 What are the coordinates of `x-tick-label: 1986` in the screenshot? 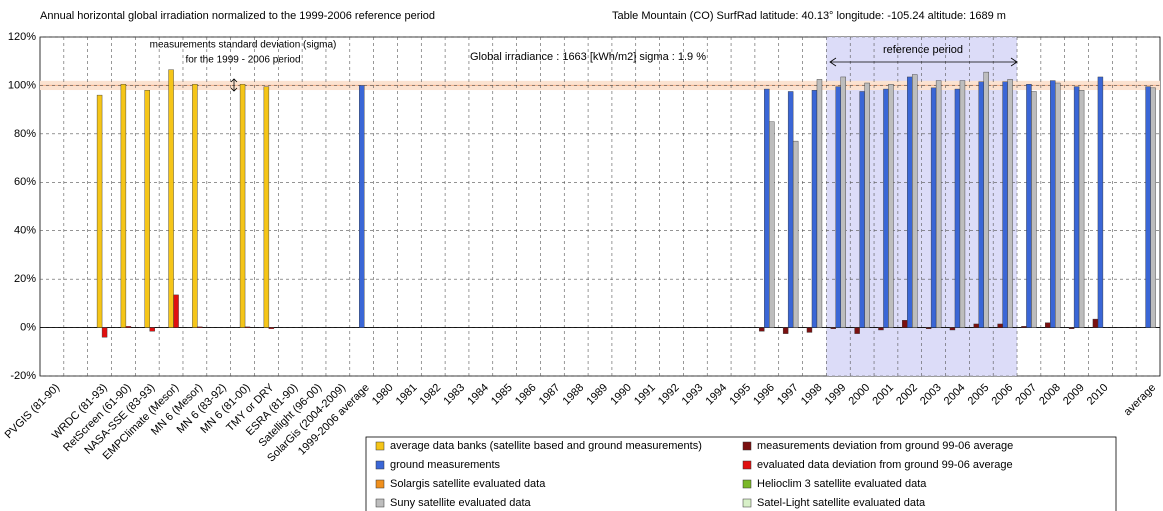 It's located at (526, 395).